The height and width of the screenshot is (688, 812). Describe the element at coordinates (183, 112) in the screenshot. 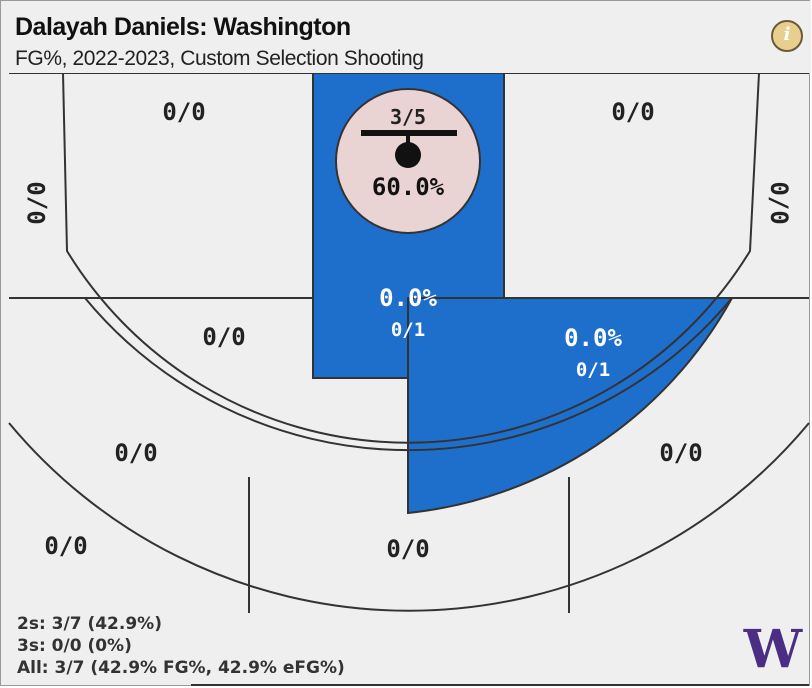

I see `zone-label-left-upper-wing: 0/0` at that location.